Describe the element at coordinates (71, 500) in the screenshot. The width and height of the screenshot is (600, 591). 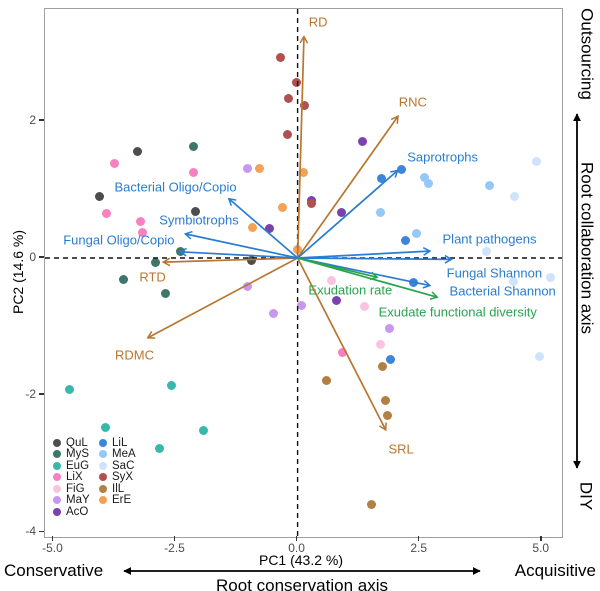
I see `legend-item-MaY: MaY` at that location.